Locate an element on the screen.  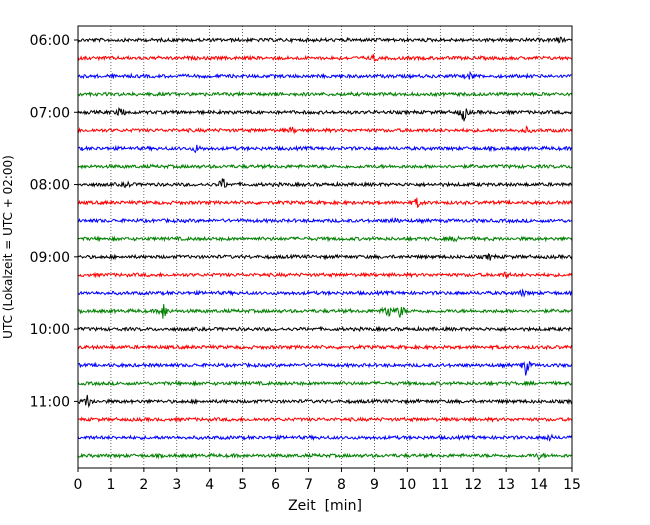
x-tick-label: 2 is located at coordinates (143, 485).